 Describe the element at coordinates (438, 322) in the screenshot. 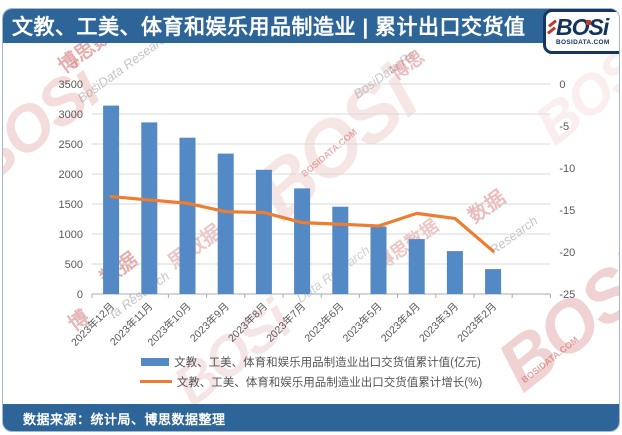

I see `svg-text: 2023年3月` at that location.